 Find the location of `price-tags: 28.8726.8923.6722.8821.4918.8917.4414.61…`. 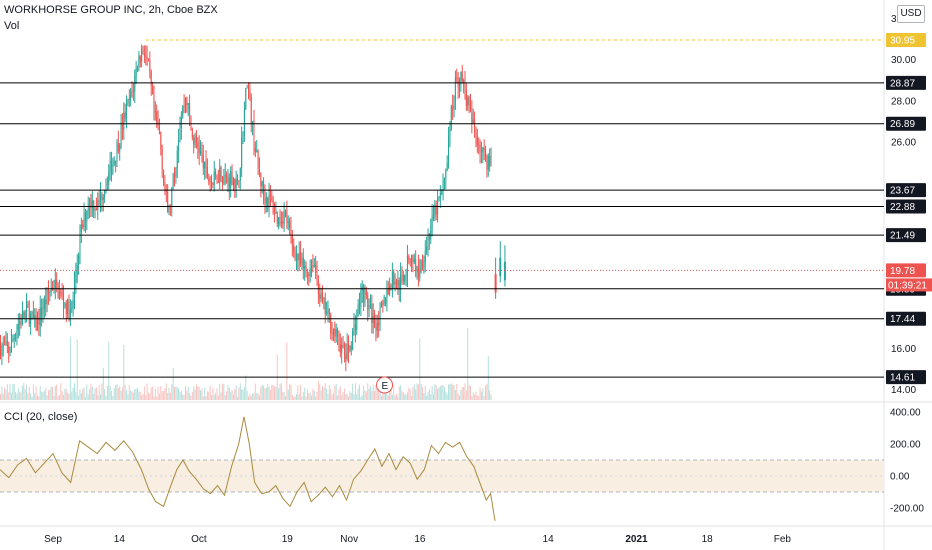

price-tags: 28.8726.8923.6722.8821.4918.8917.4414.61… is located at coordinates (909, 208).